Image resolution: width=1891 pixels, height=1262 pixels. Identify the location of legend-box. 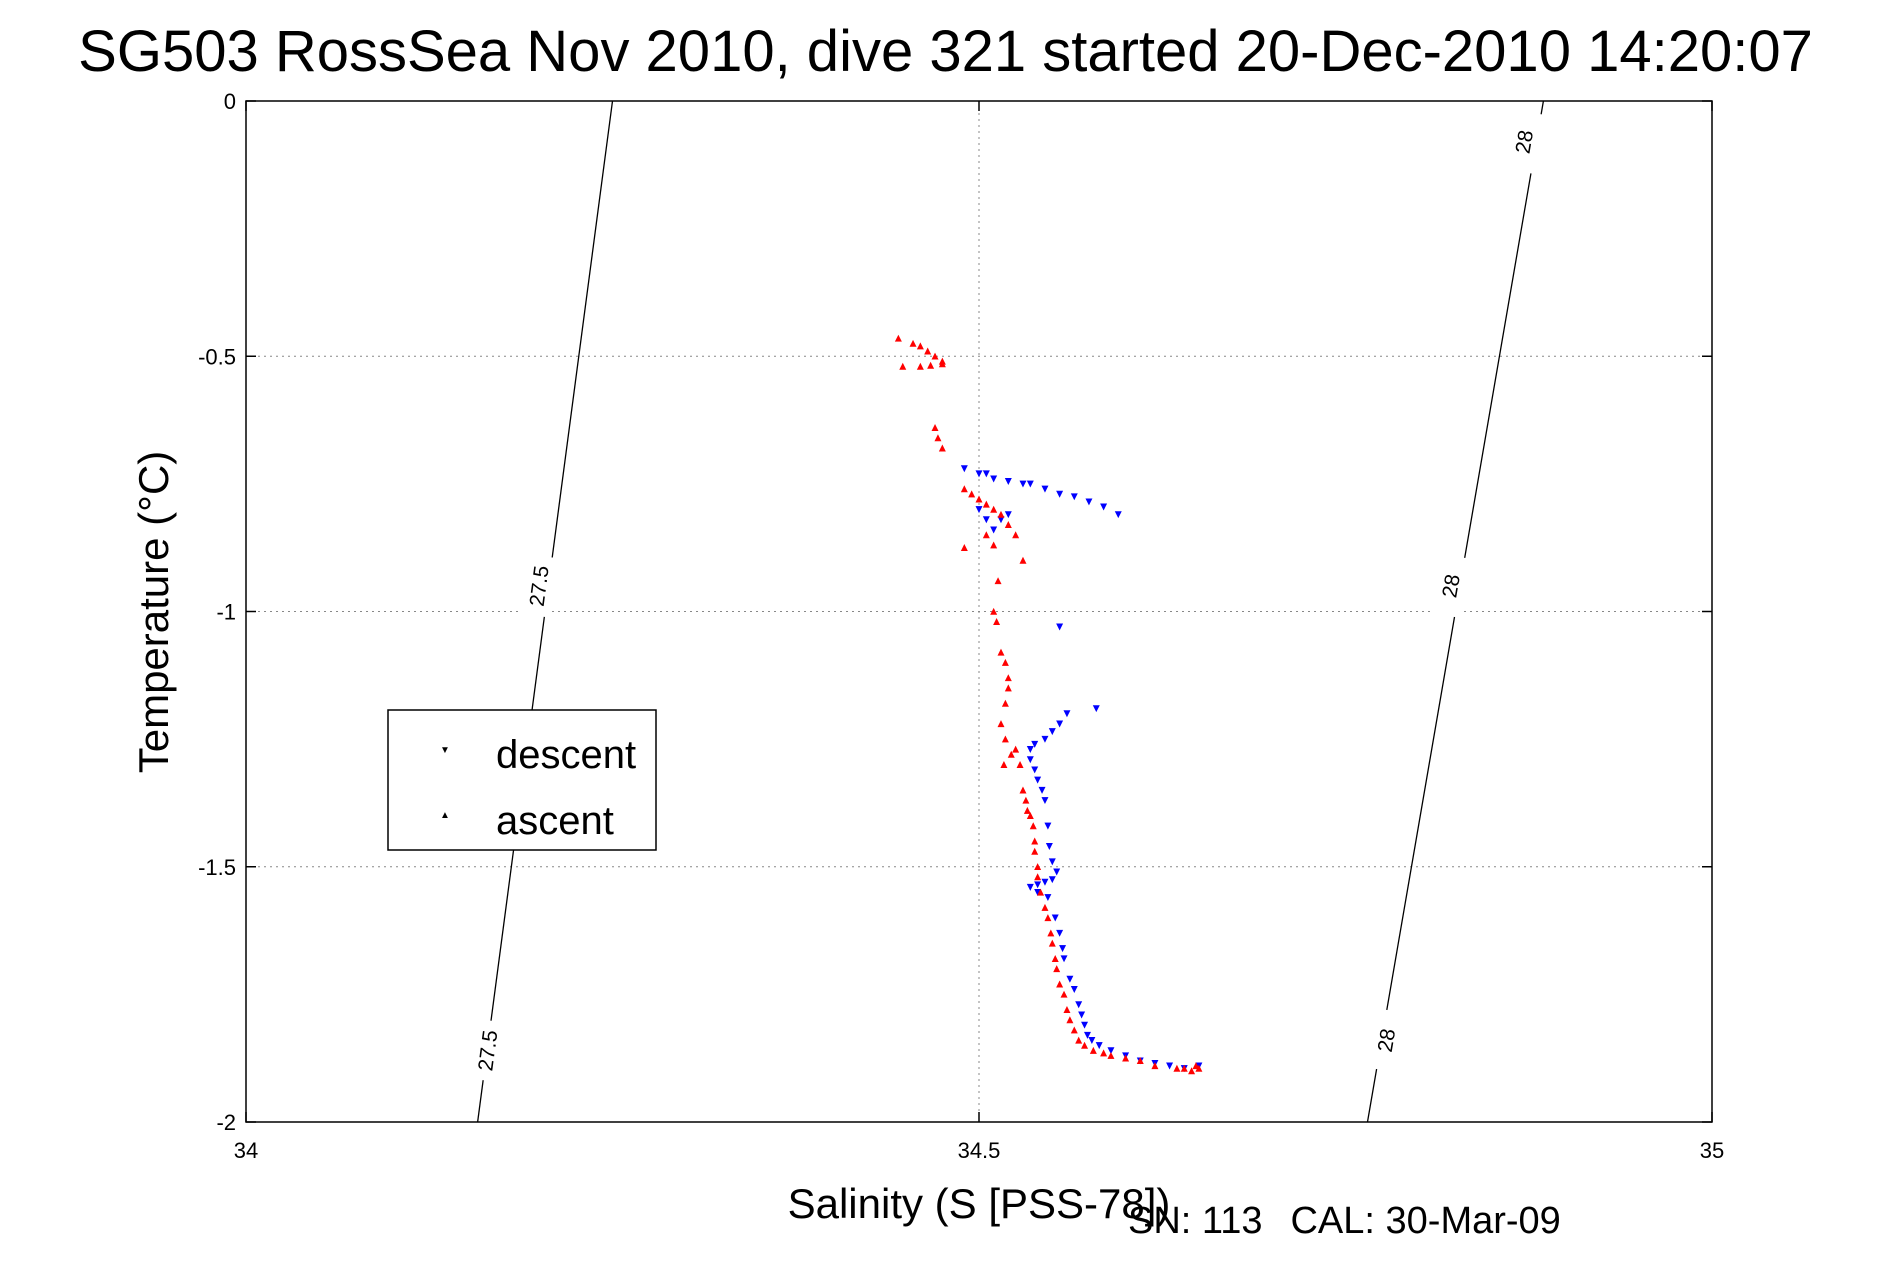
(522, 780).